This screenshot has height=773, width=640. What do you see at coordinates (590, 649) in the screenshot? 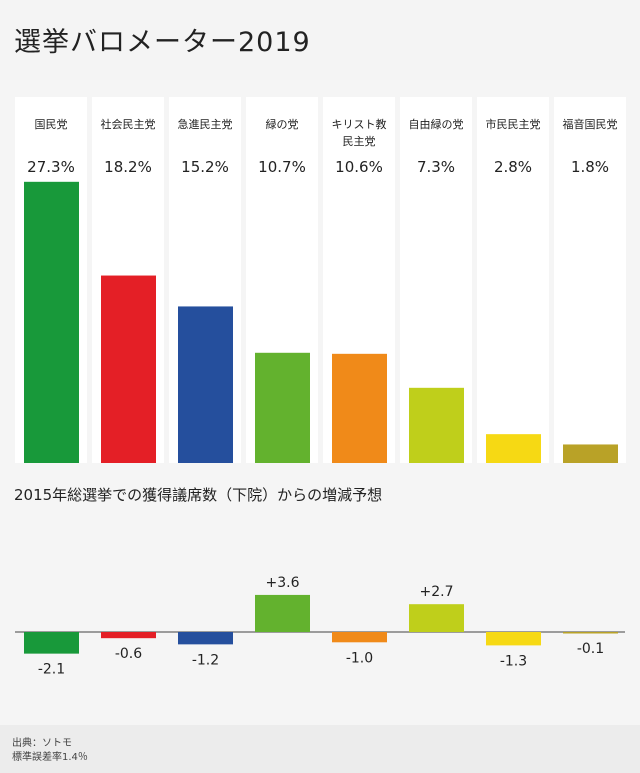
I see `seat-change-label: -0.1` at bounding box center [590, 649].